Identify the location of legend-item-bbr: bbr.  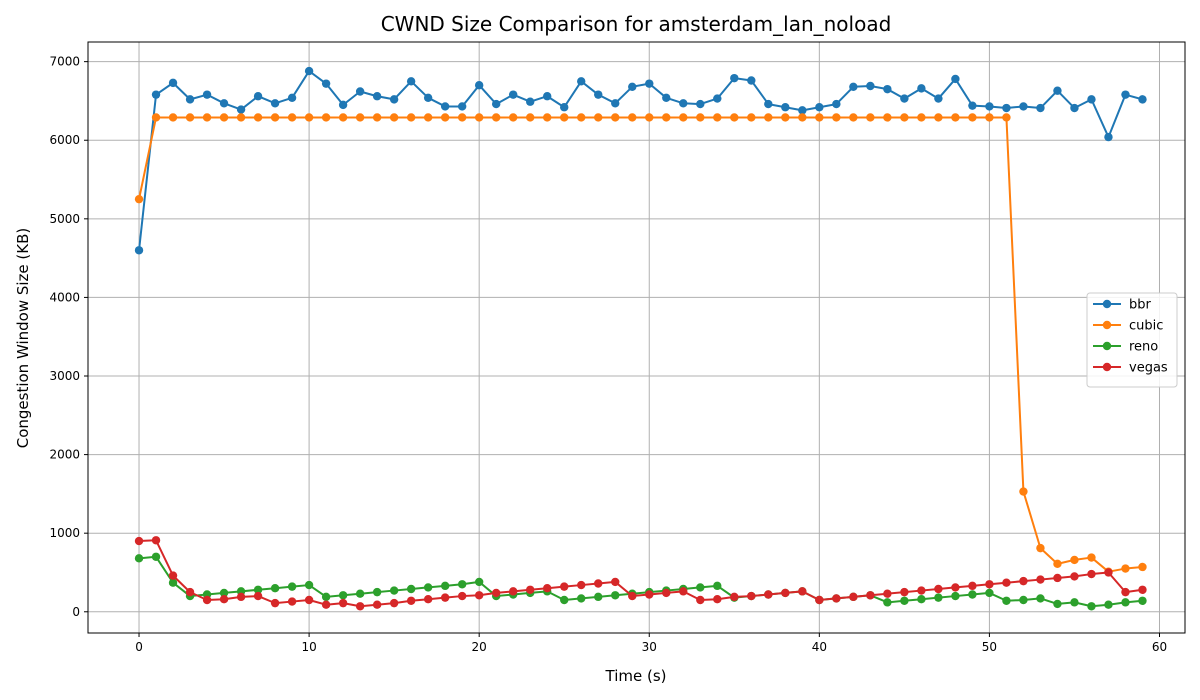
(1122, 305).